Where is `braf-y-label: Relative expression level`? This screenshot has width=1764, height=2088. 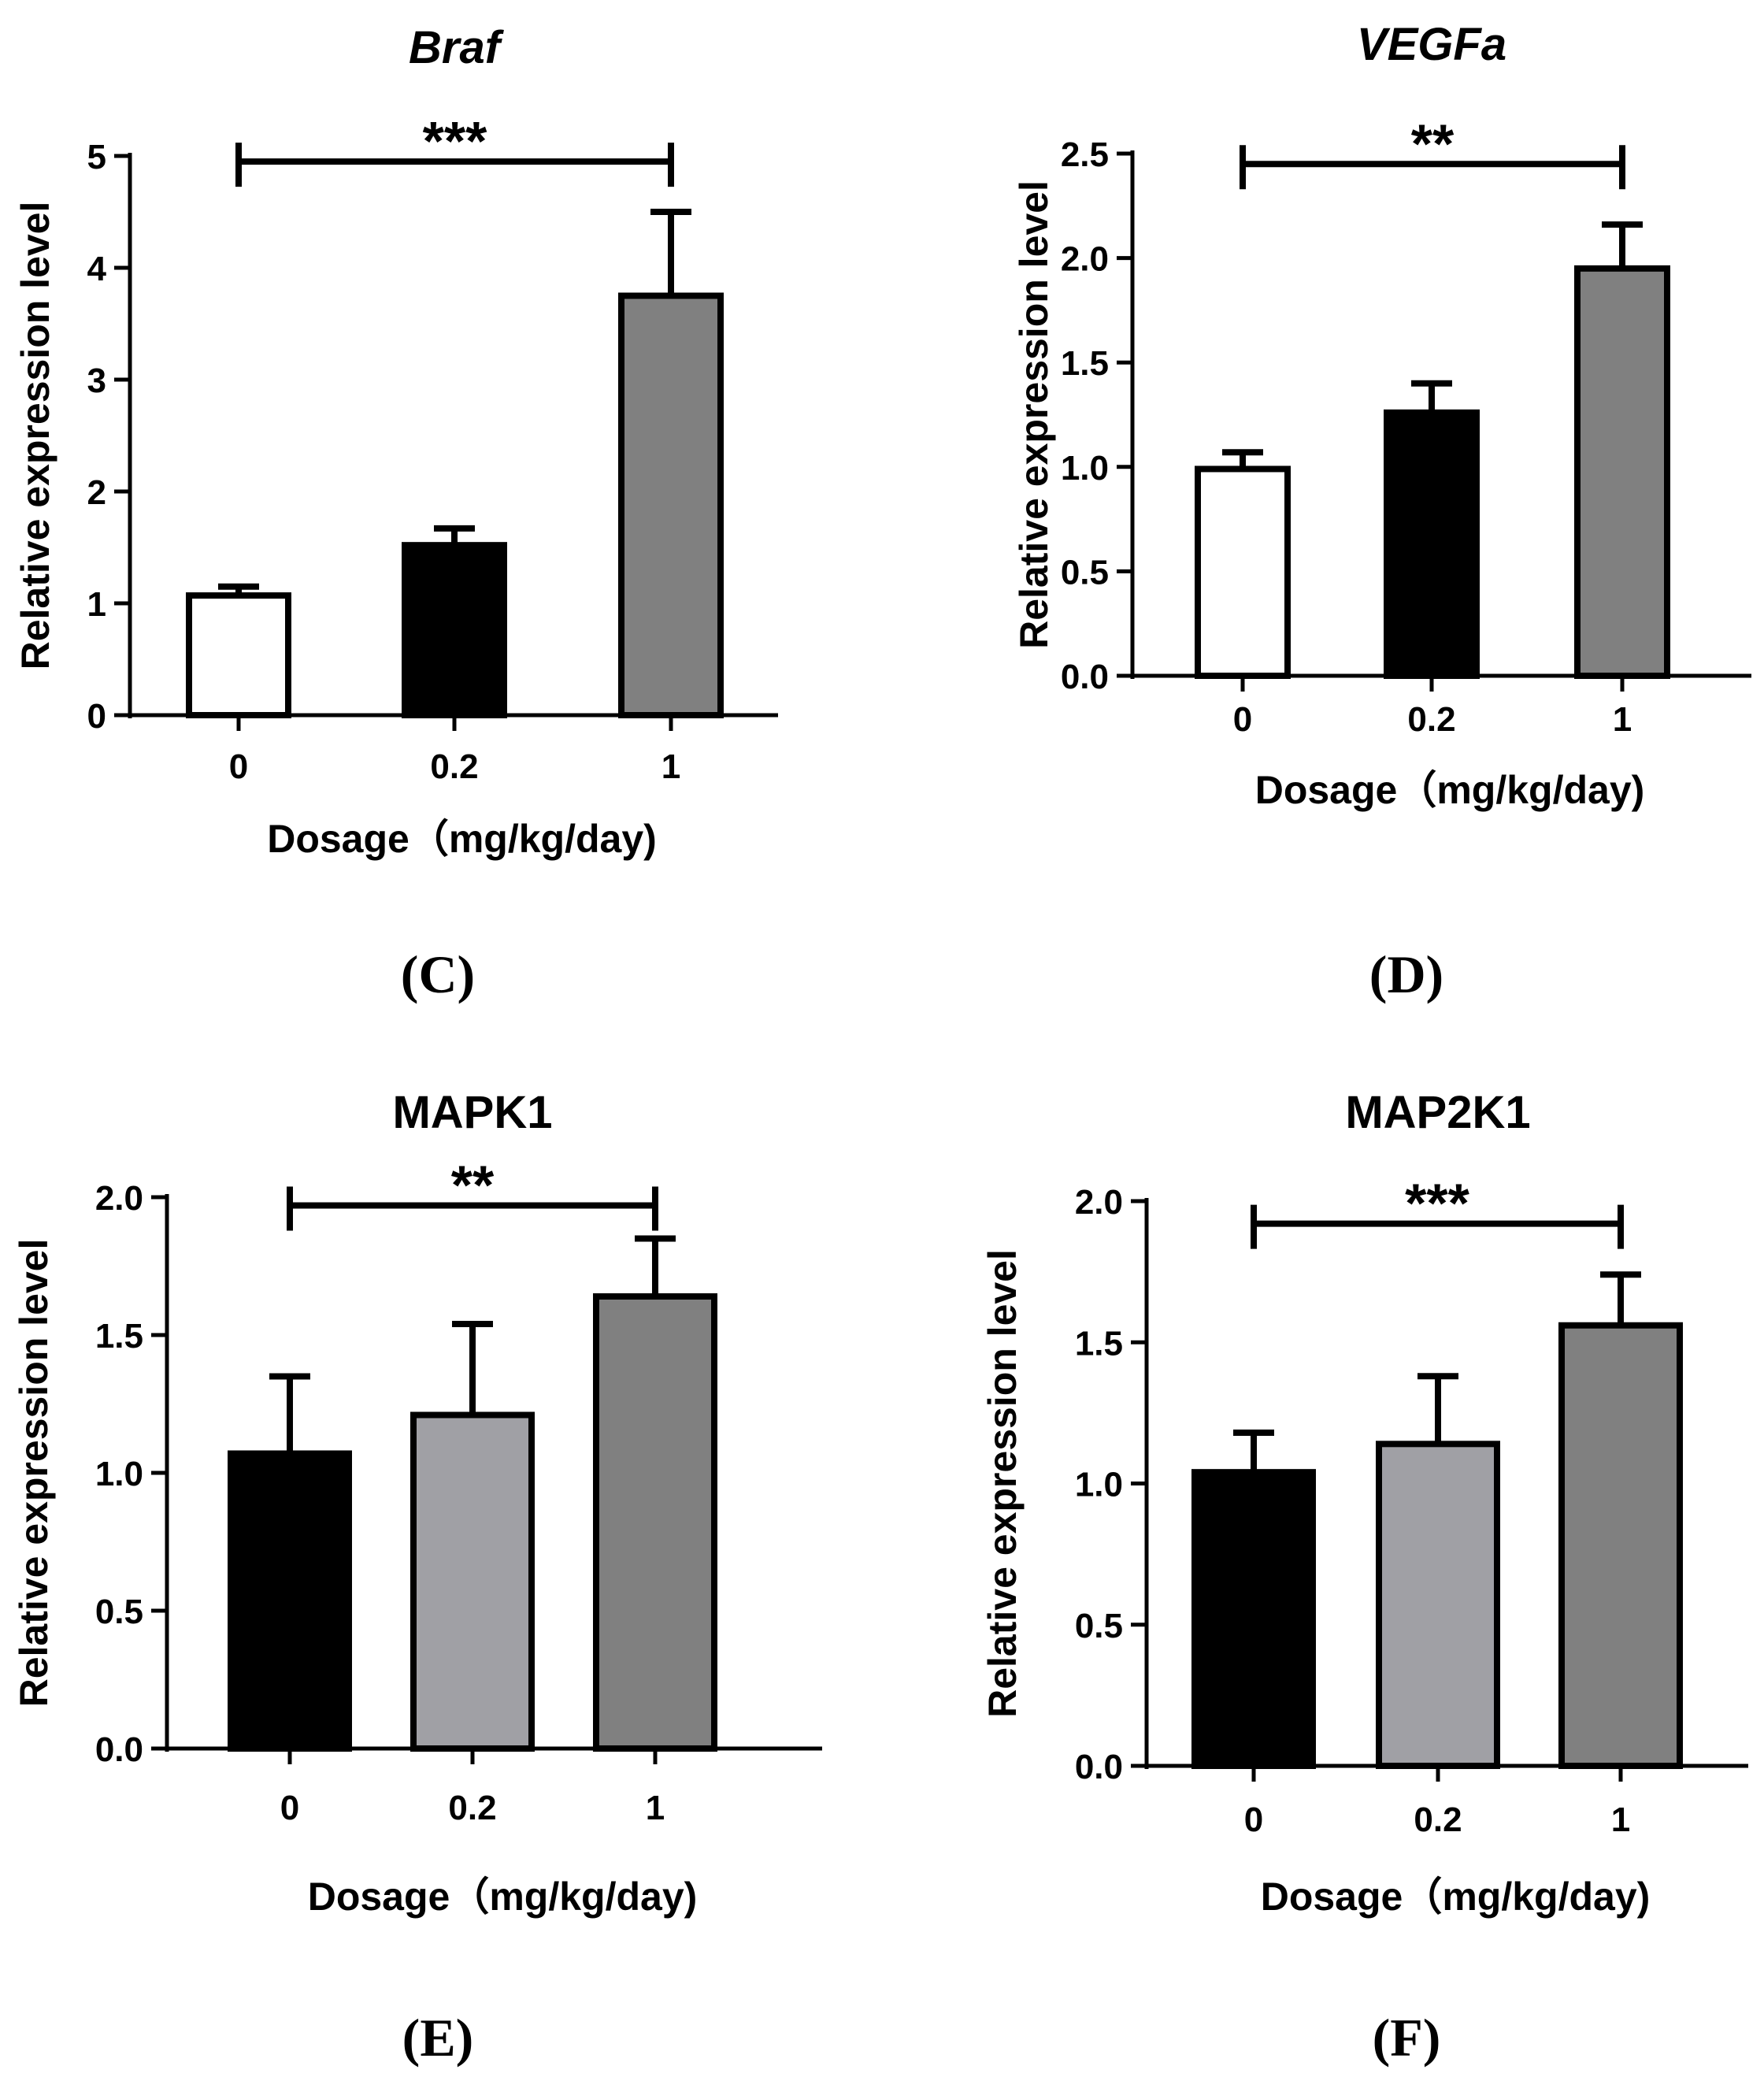 braf-y-label: Relative expression level is located at coordinates (35, 436).